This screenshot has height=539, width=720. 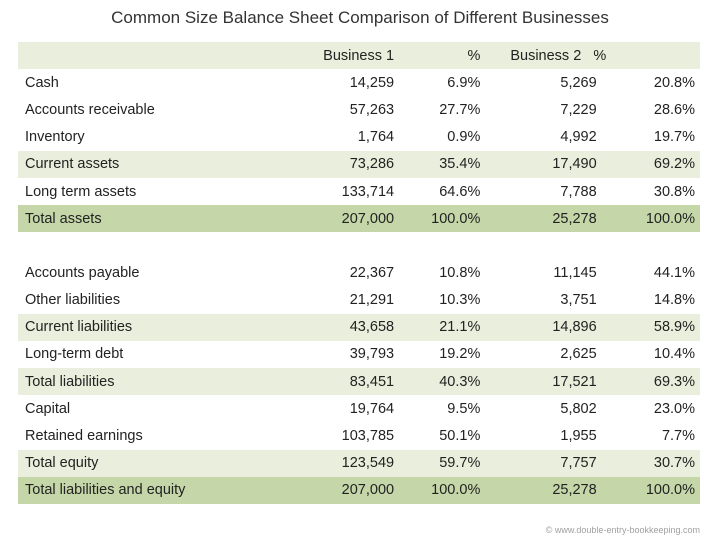 What do you see at coordinates (345, 137) in the screenshot?
I see `business-1-value: 1,764` at bounding box center [345, 137].